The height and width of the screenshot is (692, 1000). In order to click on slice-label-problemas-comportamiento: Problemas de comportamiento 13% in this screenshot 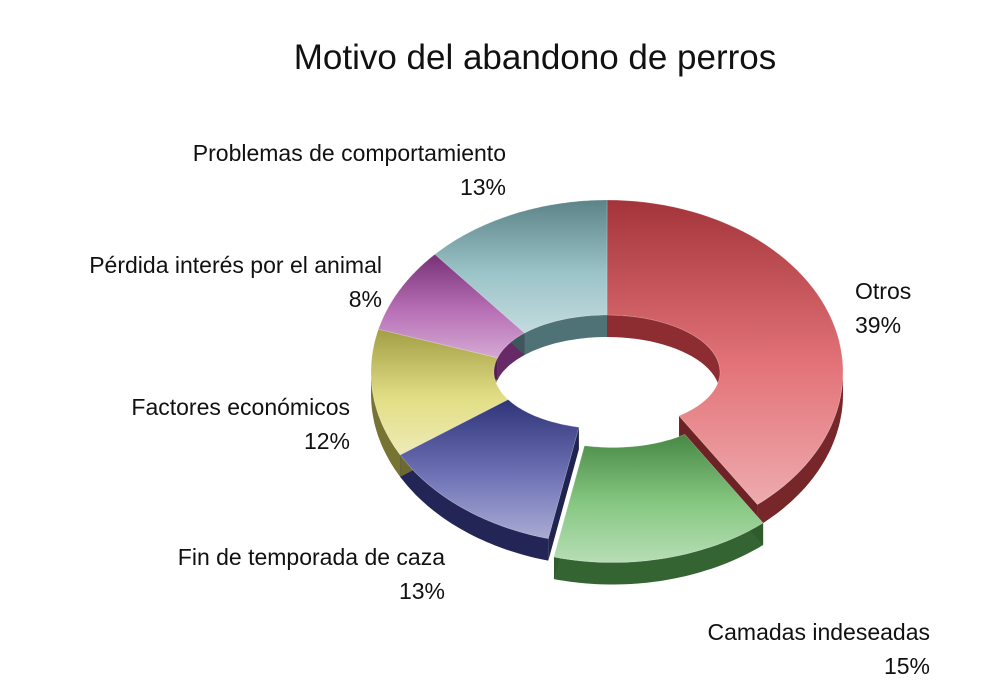, I will do `click(303, 170)`.